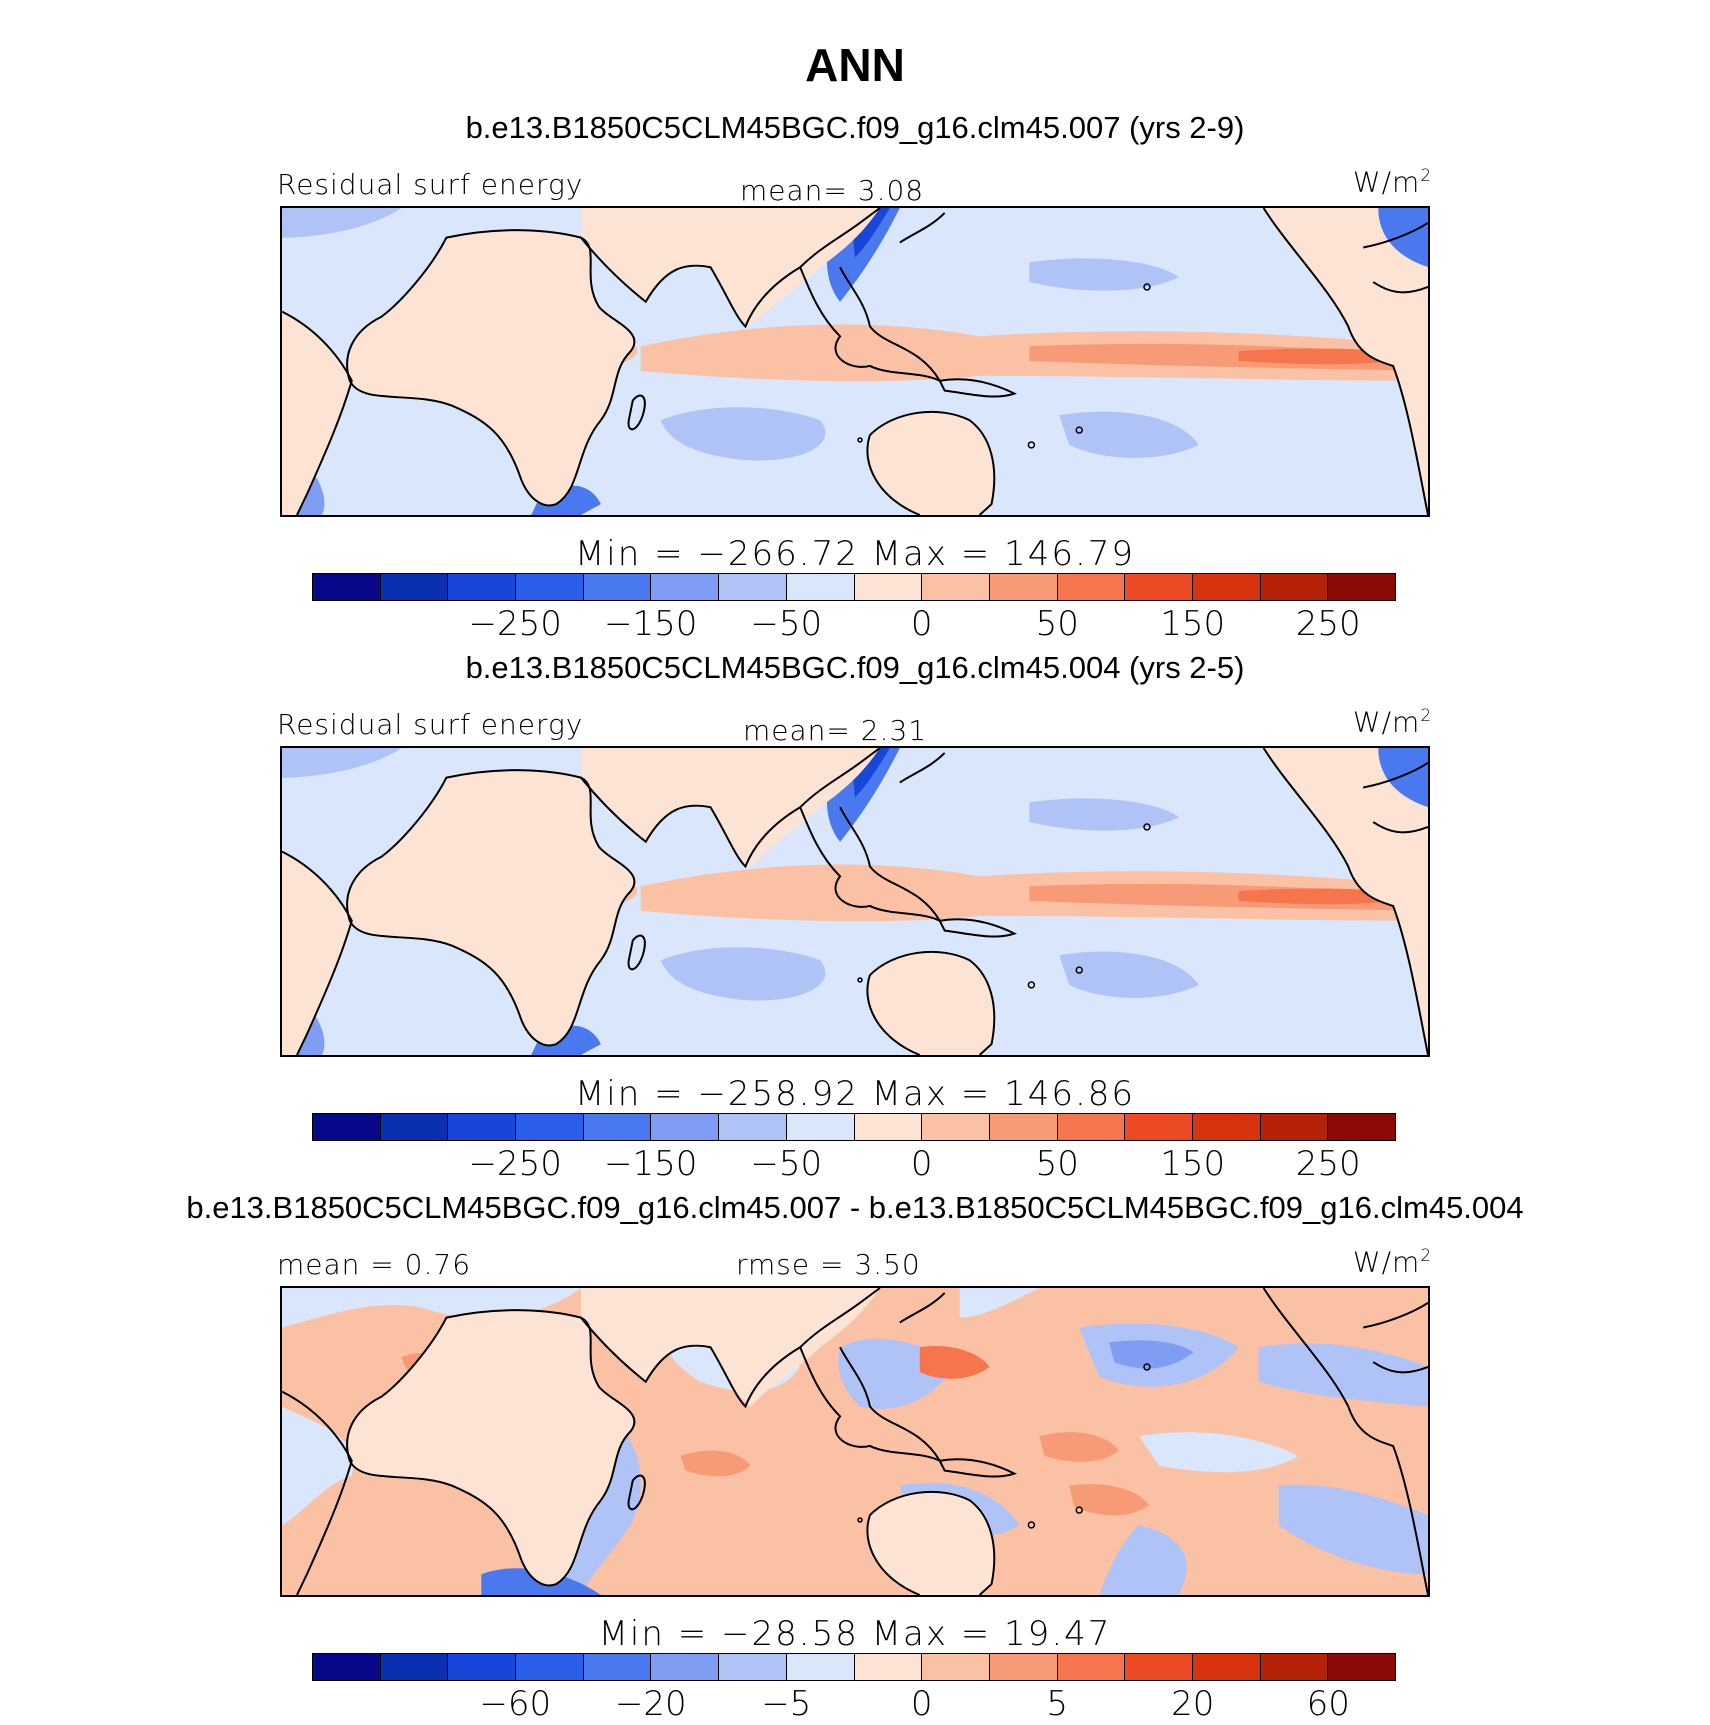  Describe the element at coordinates (855, 361) in the screenshot. I see `panel-1-map` at that location.